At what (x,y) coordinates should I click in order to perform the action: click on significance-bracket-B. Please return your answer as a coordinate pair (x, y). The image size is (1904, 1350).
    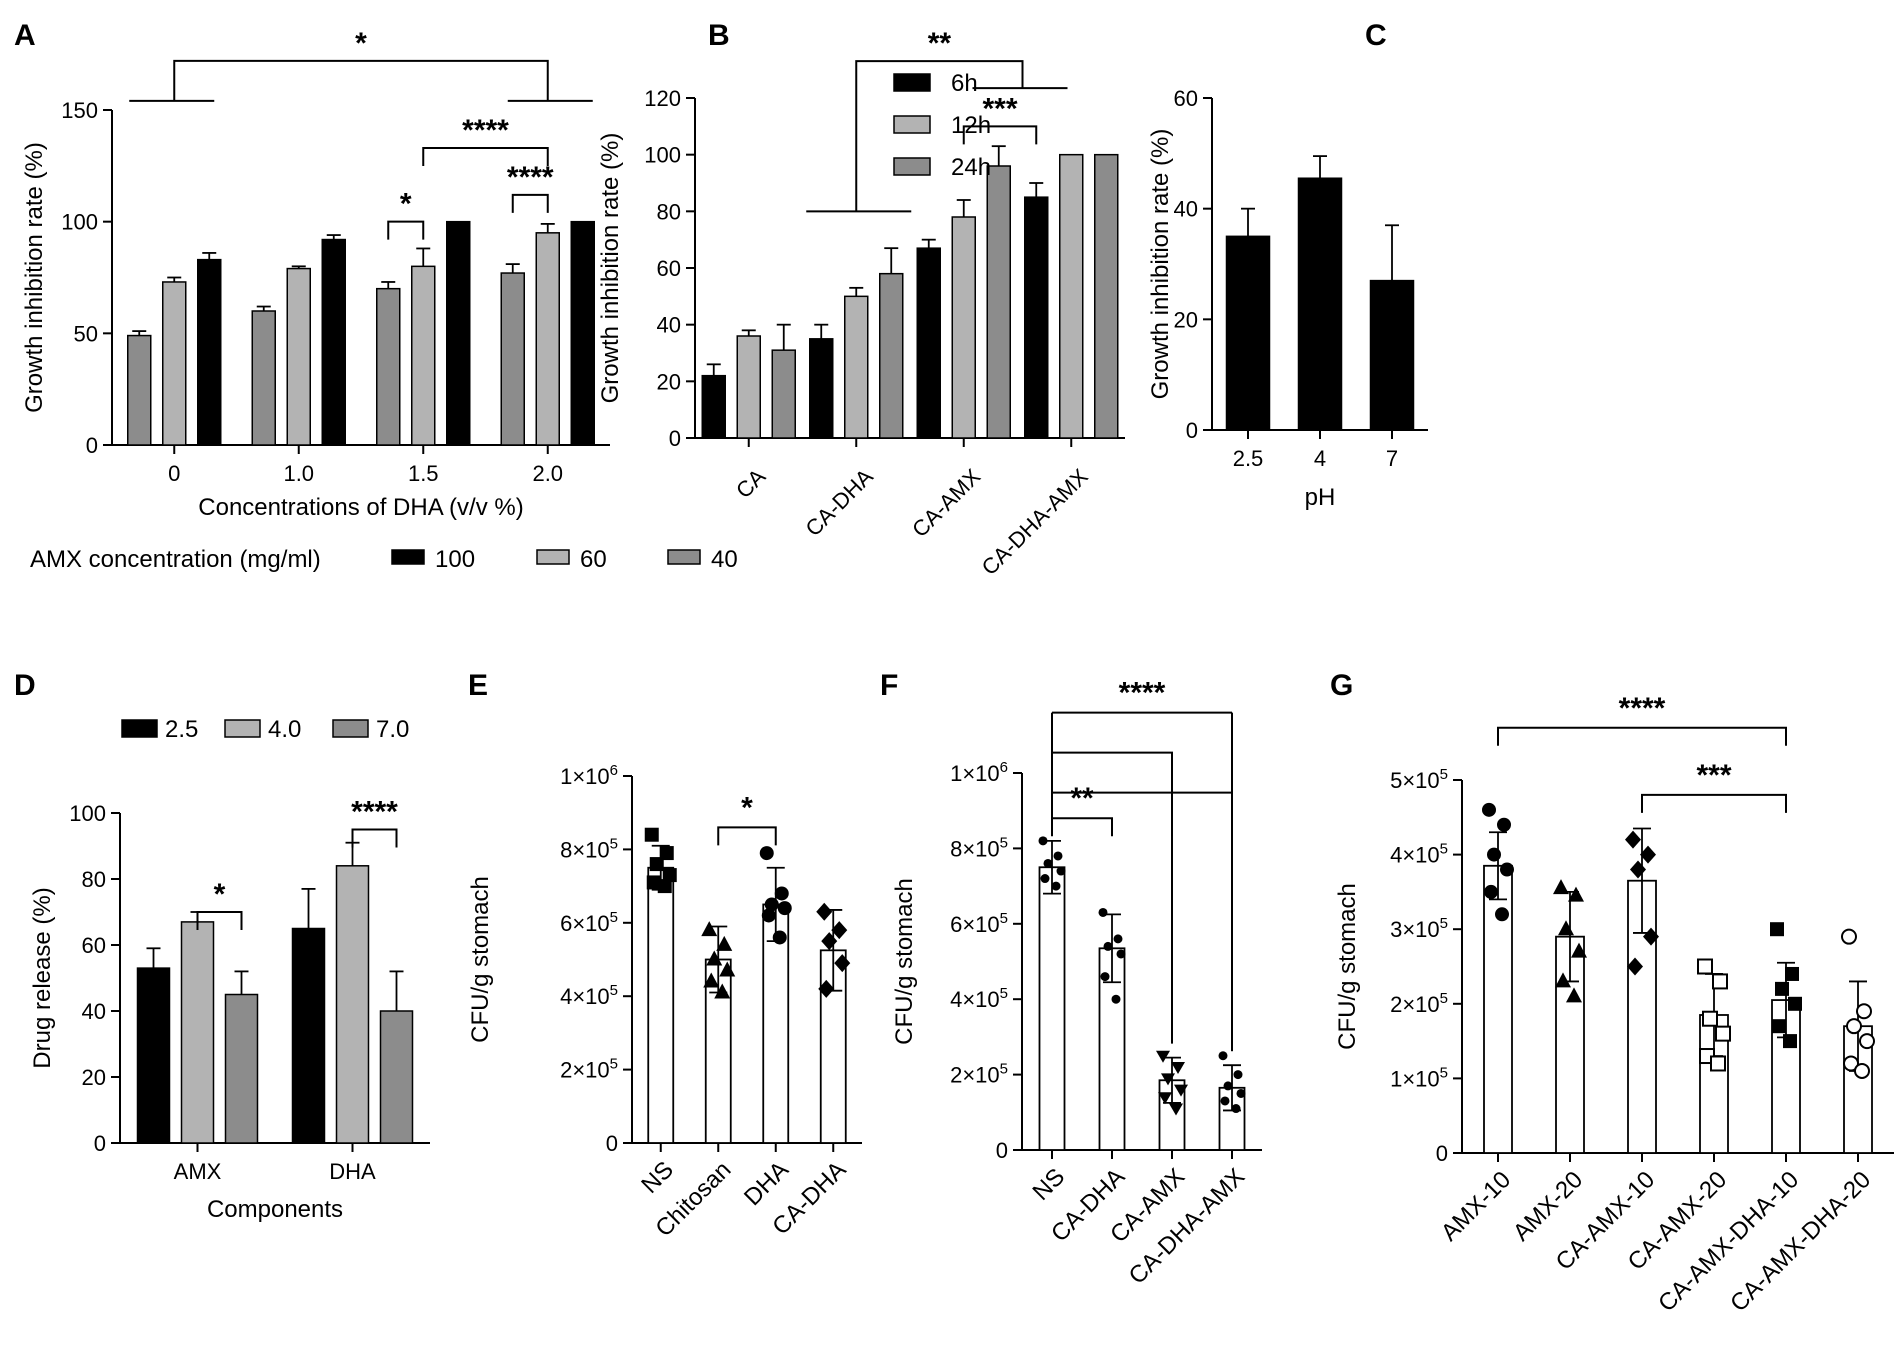
    Looking at the image, I should click on (939, 136).